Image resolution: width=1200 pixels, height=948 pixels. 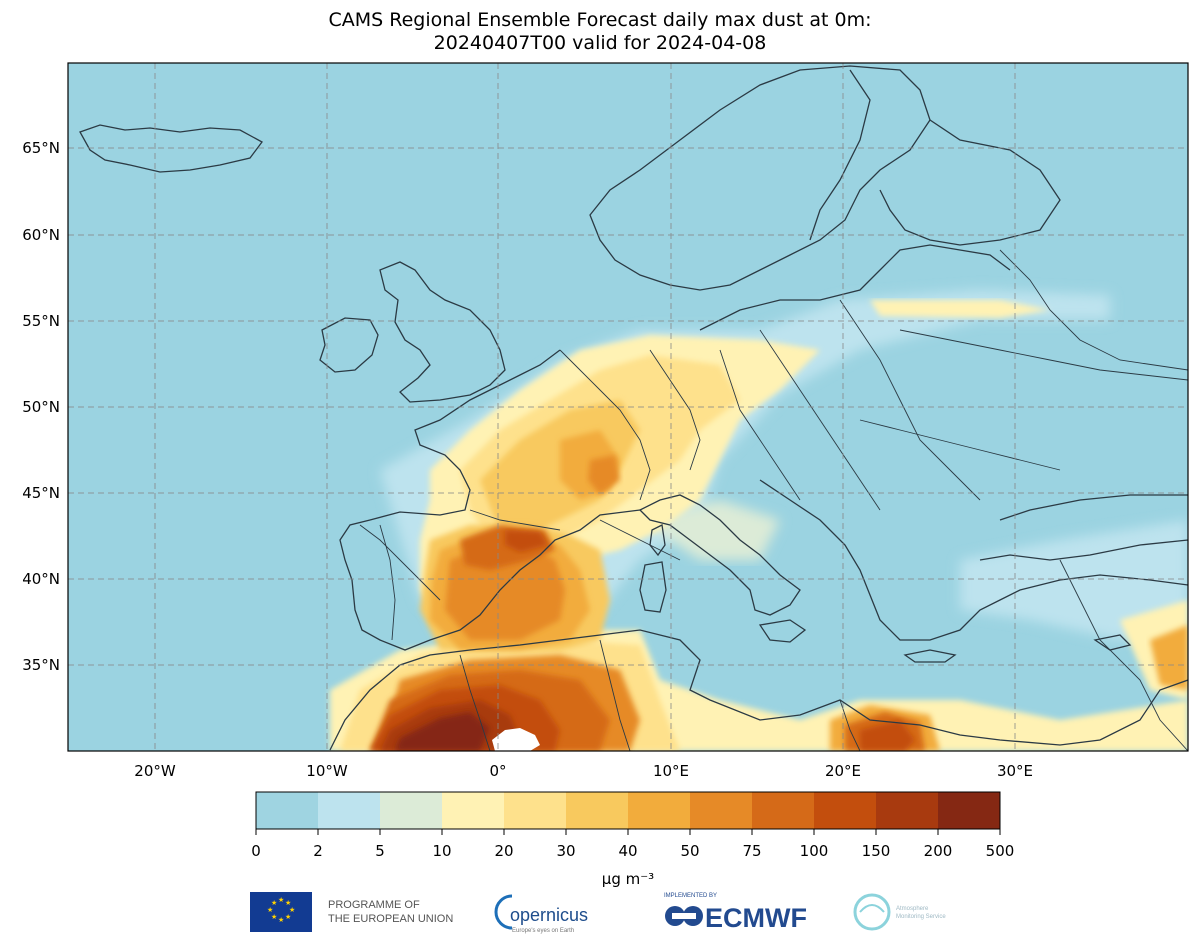 I want to click on lon-tick-20e: 20°E, so click(x=843, y=771).